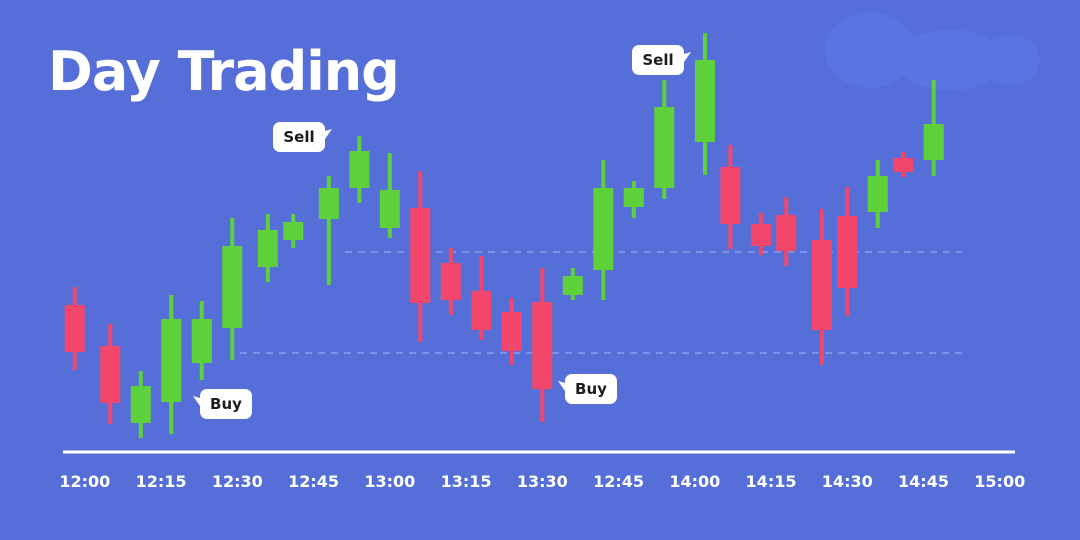 This screenshot has height=540, width=1080. I want to click on x-tick-label: 14:45, so click(923, 481).